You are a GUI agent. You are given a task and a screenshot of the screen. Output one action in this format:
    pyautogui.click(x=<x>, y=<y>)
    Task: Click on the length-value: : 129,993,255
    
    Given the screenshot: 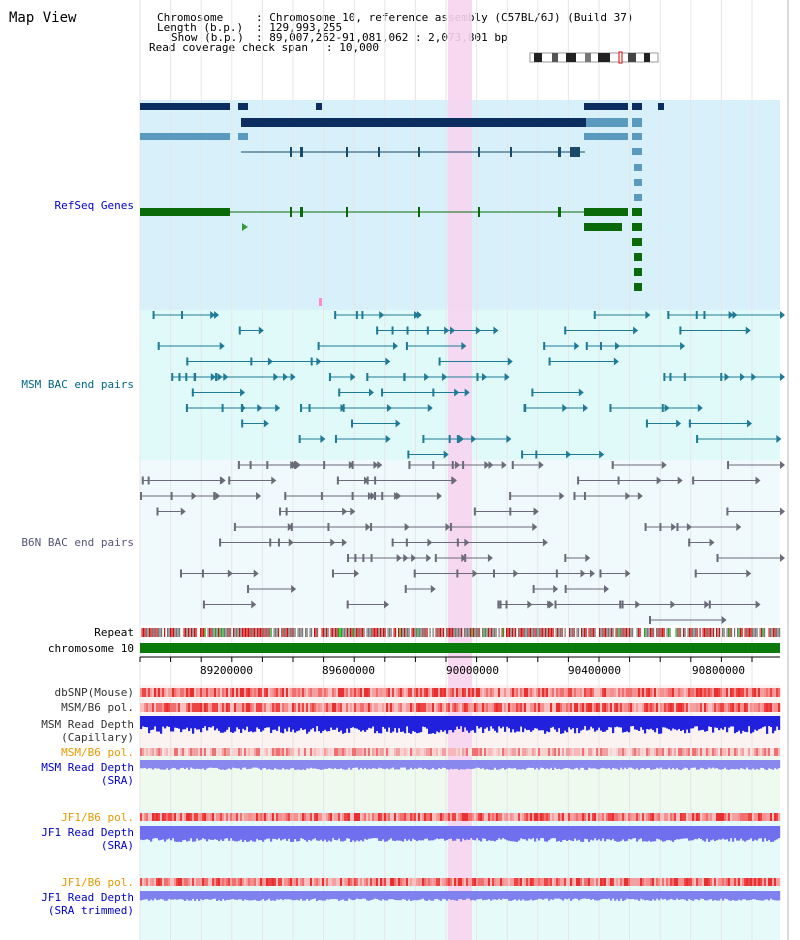 What is the action you would take?
    pyautogui.click(x=299, y=27)
    